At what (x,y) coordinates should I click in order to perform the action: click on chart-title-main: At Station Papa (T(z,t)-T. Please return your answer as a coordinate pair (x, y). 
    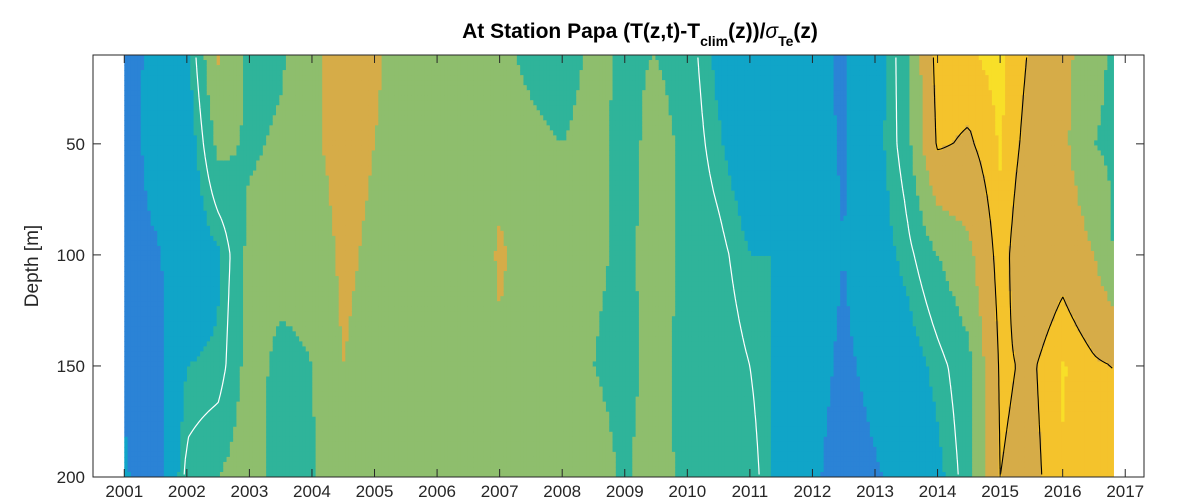
    Looking at the image, I should click on (581, 31).